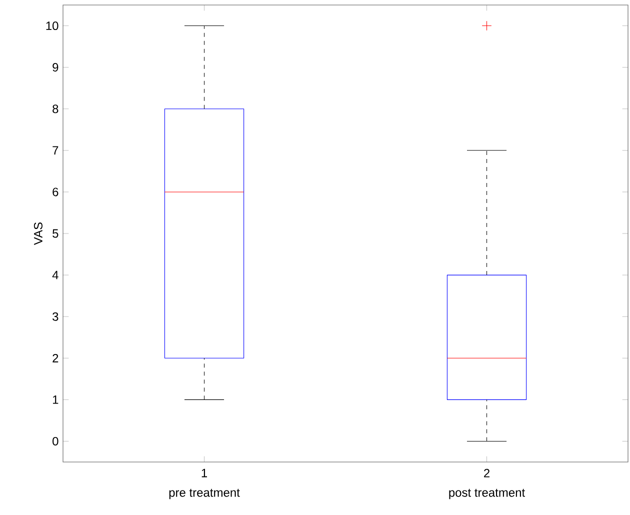  I want to click on y-tick-label: 1, so click(55, 400).